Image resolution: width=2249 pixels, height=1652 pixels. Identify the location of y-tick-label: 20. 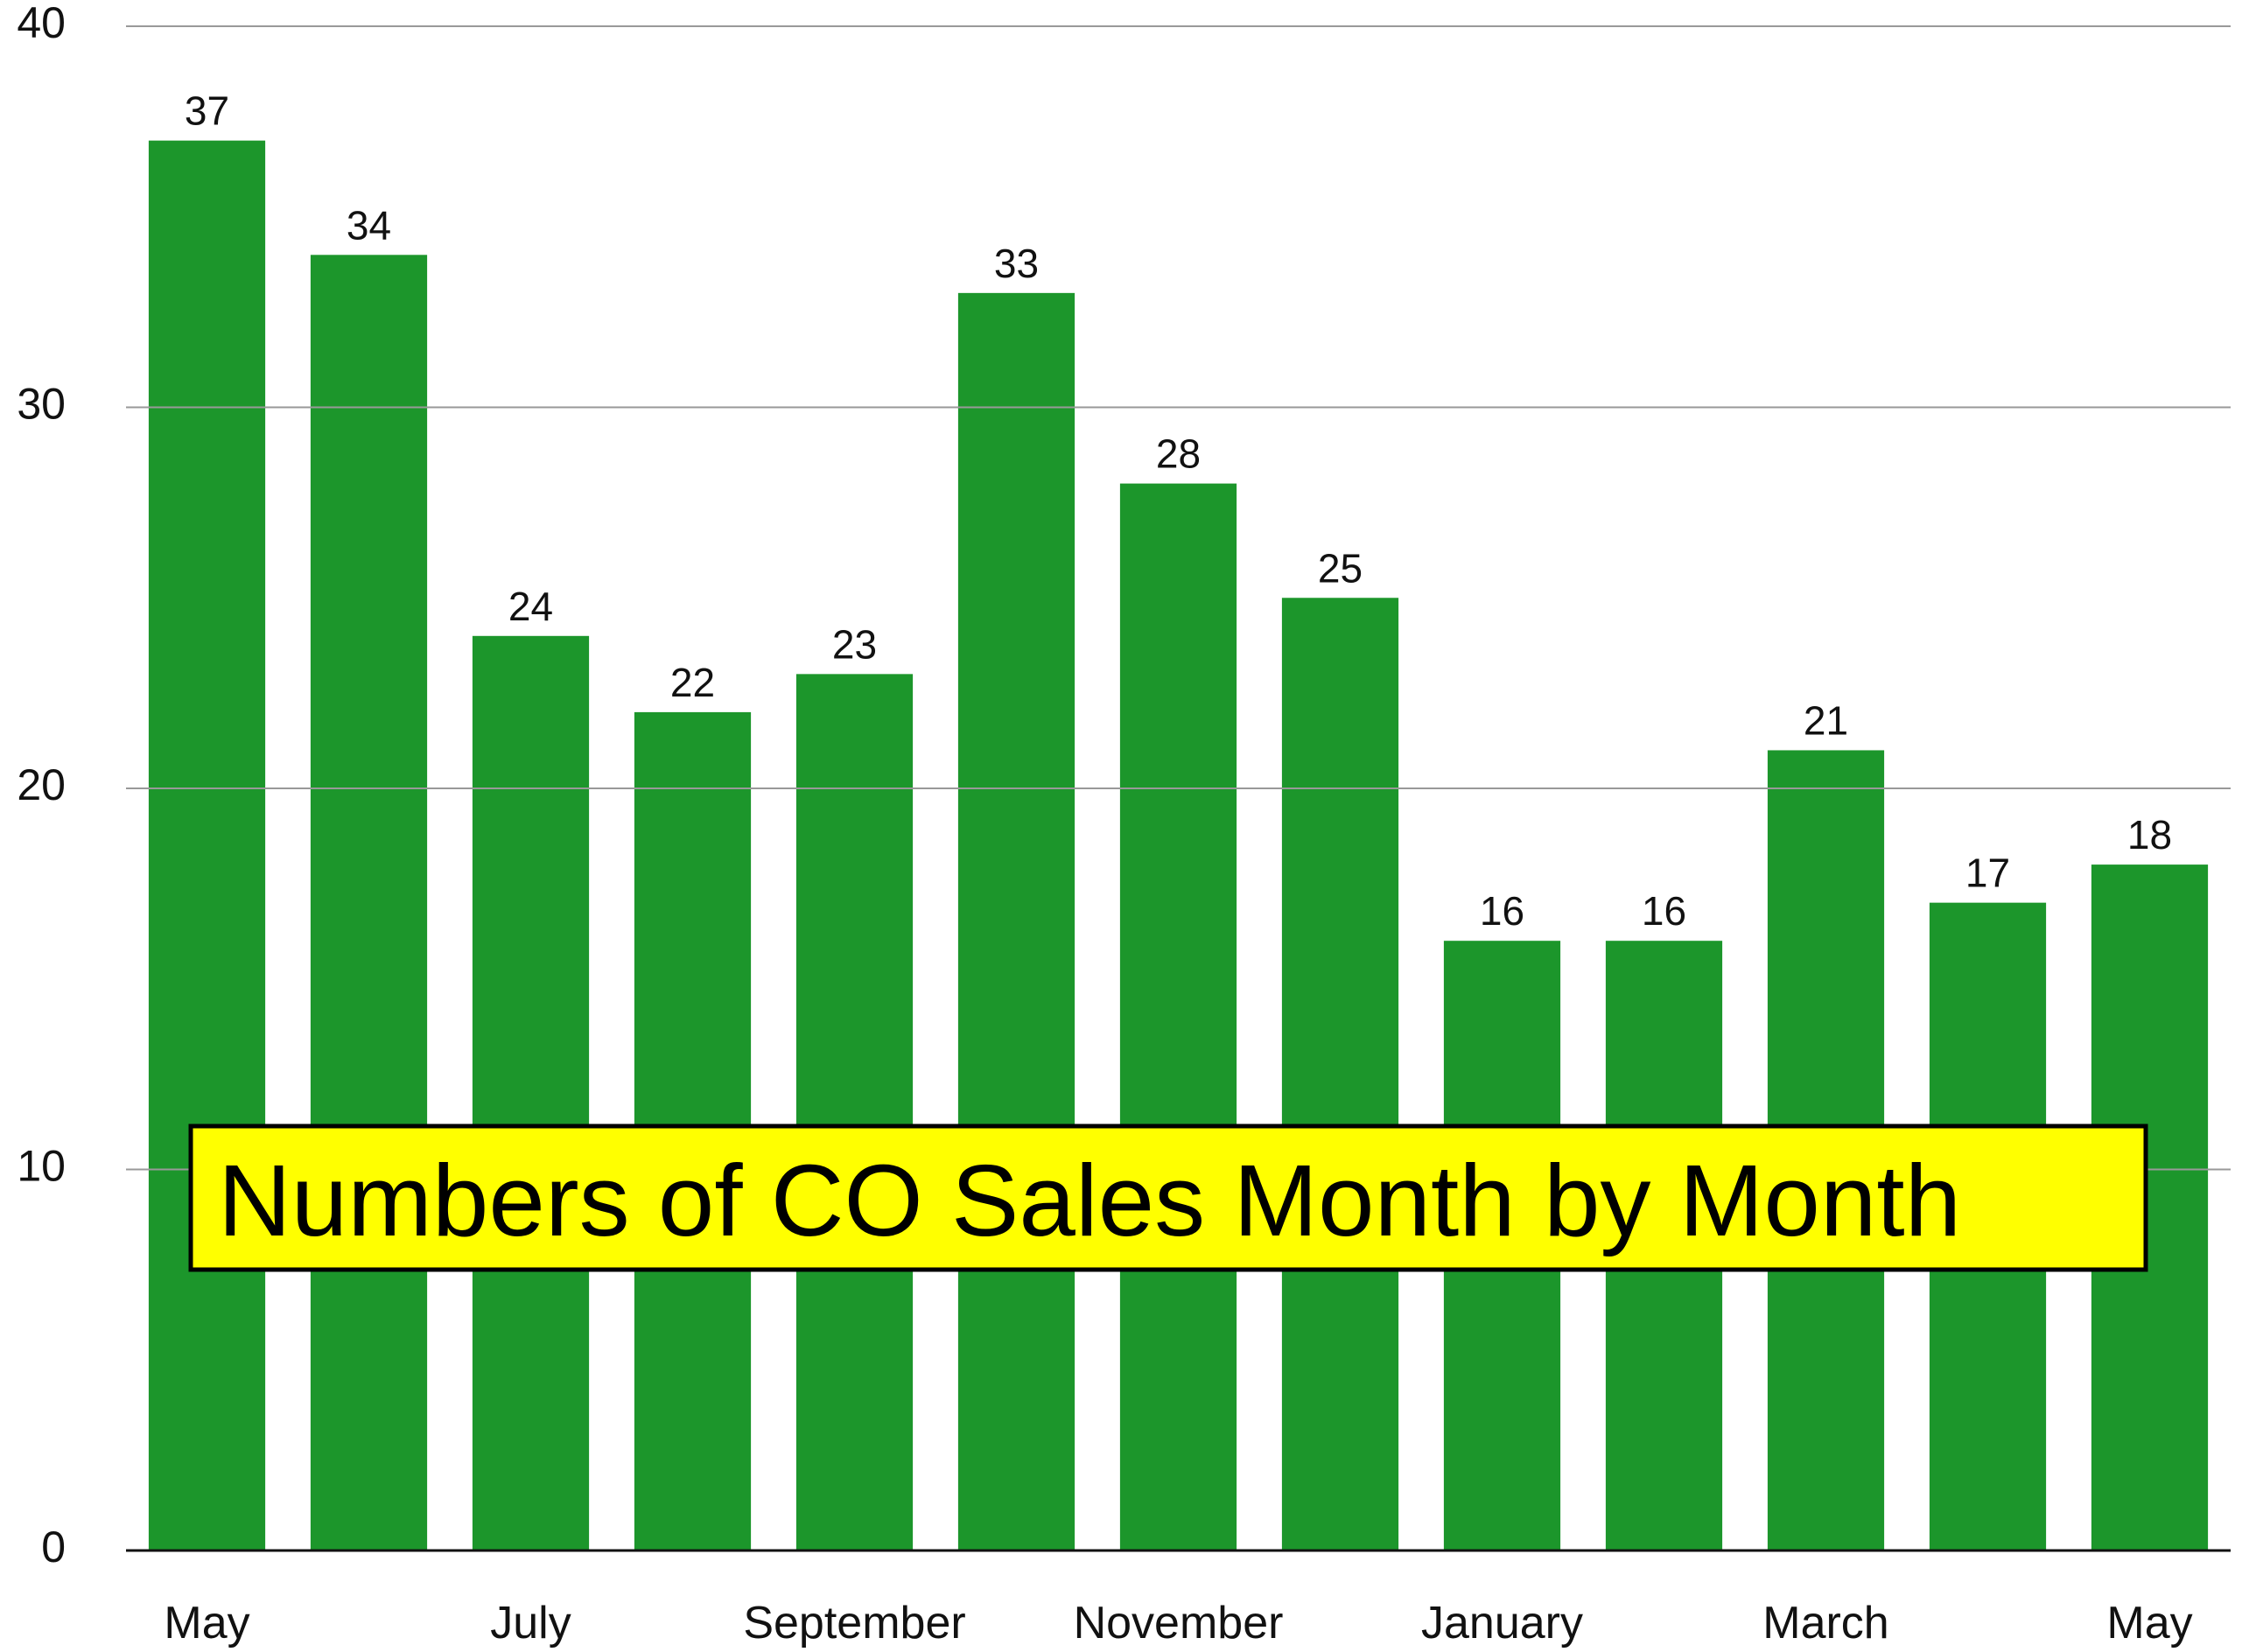
(41, 784).